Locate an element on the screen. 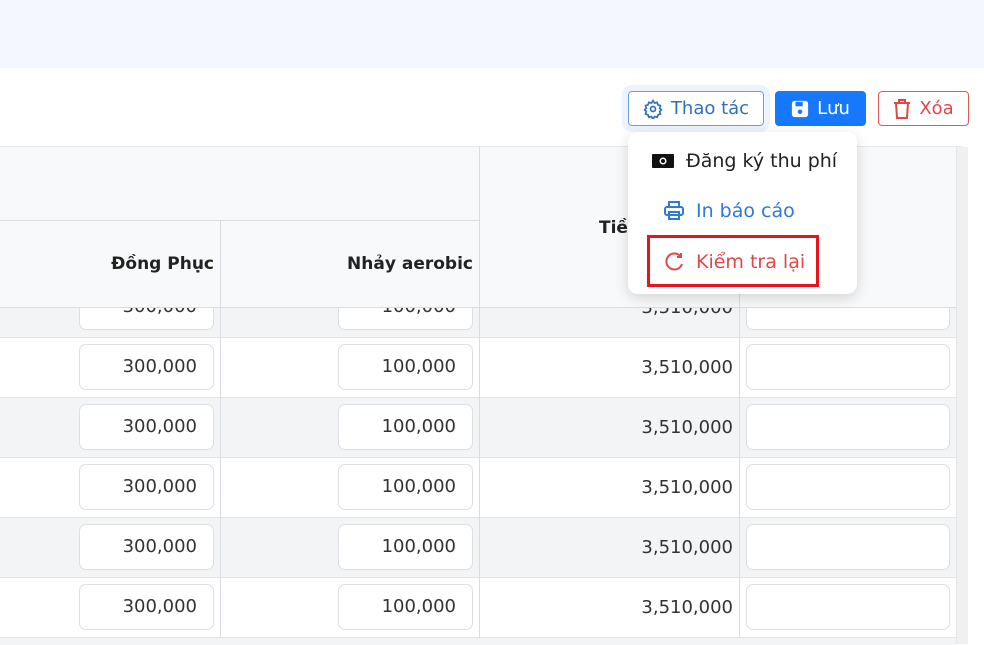 The height and width of the screenshot is (645, 984). actions-button: Thao tác is located at coordinates (696, 108).